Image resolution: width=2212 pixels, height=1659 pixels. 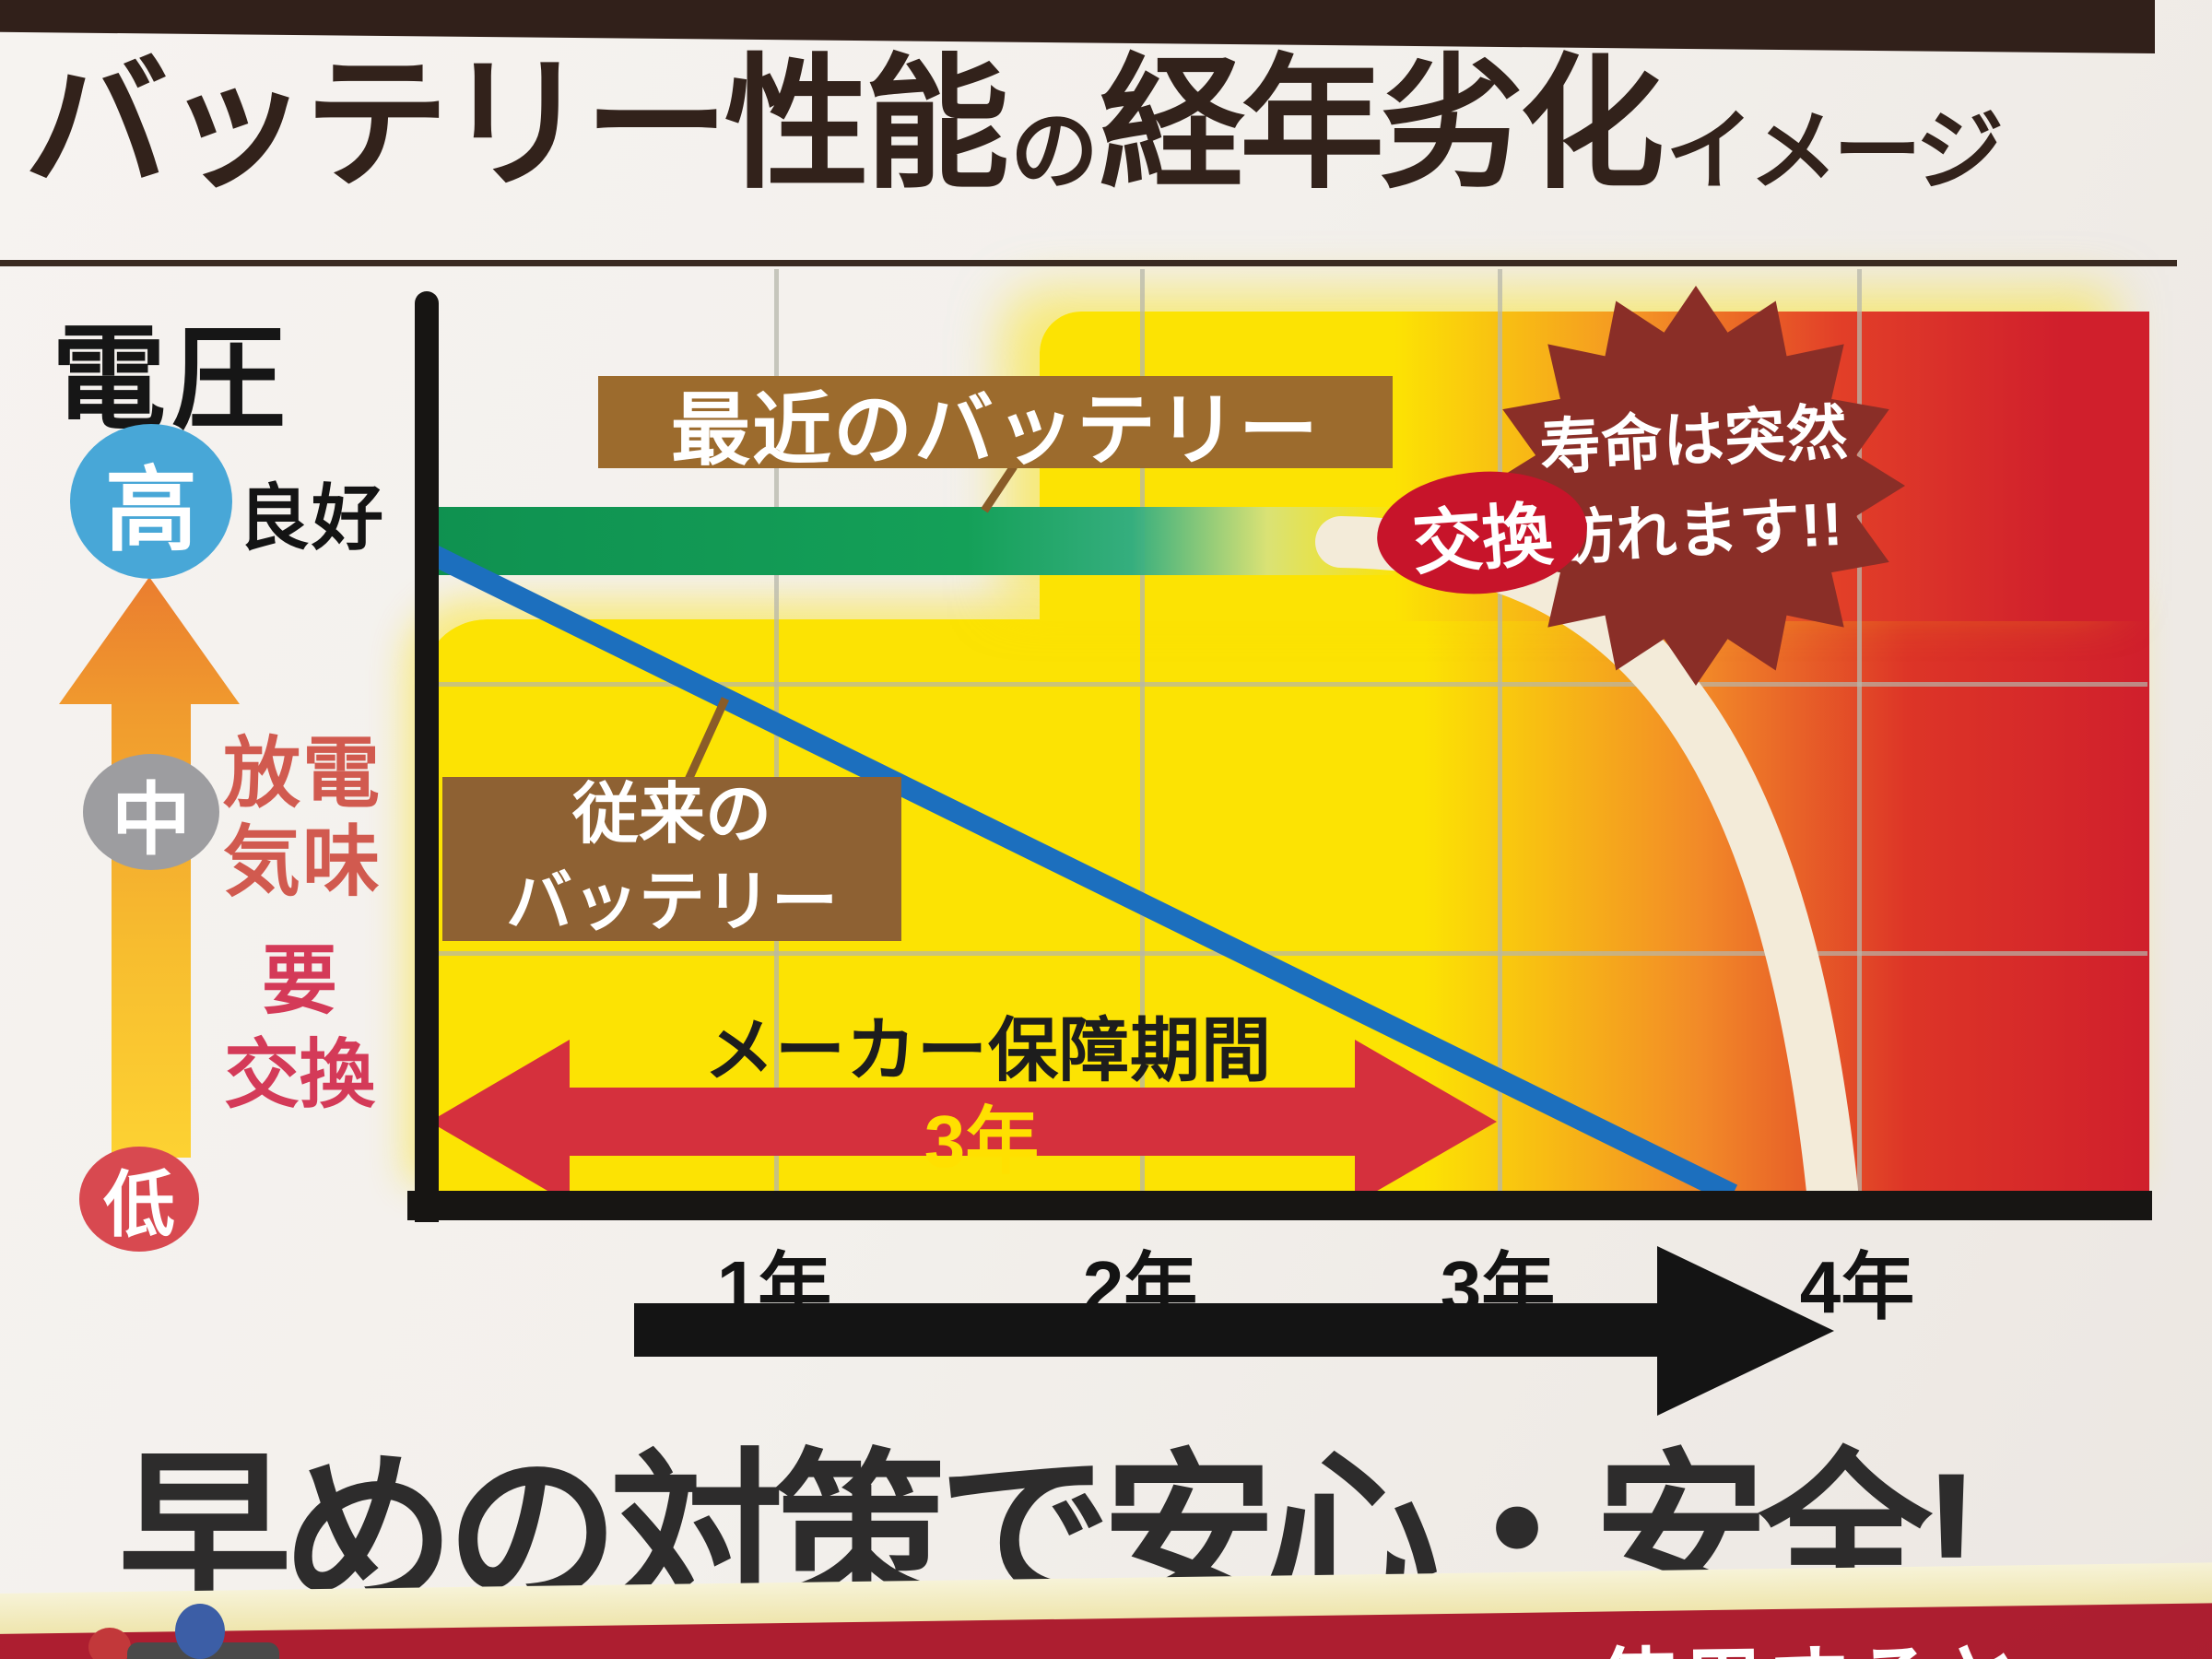 I want to click on level-badge-mid: 中, so click(x=151, y=812).